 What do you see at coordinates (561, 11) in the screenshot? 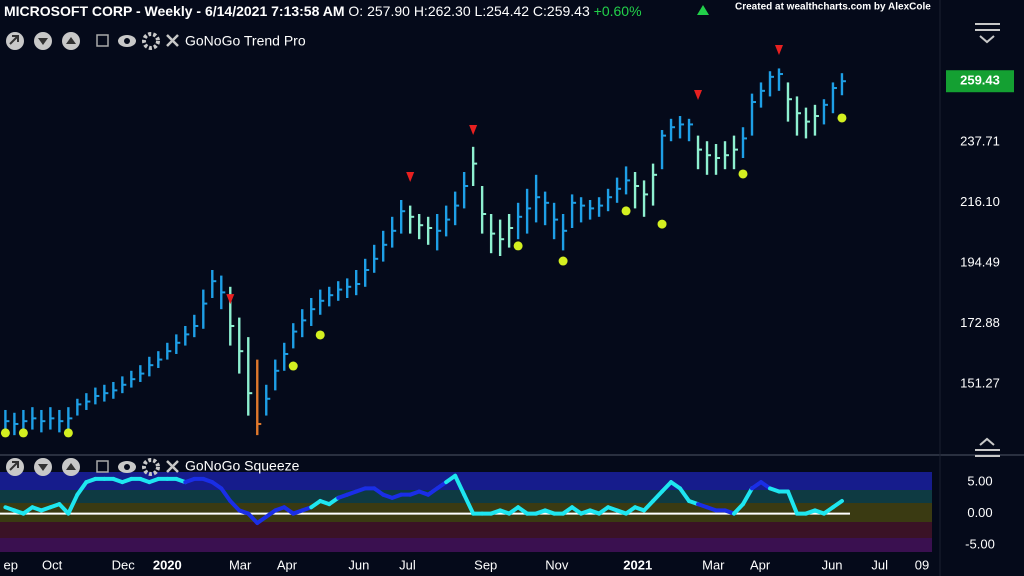
I see `close-label: C:259.43` at bounding box center [561, 11].